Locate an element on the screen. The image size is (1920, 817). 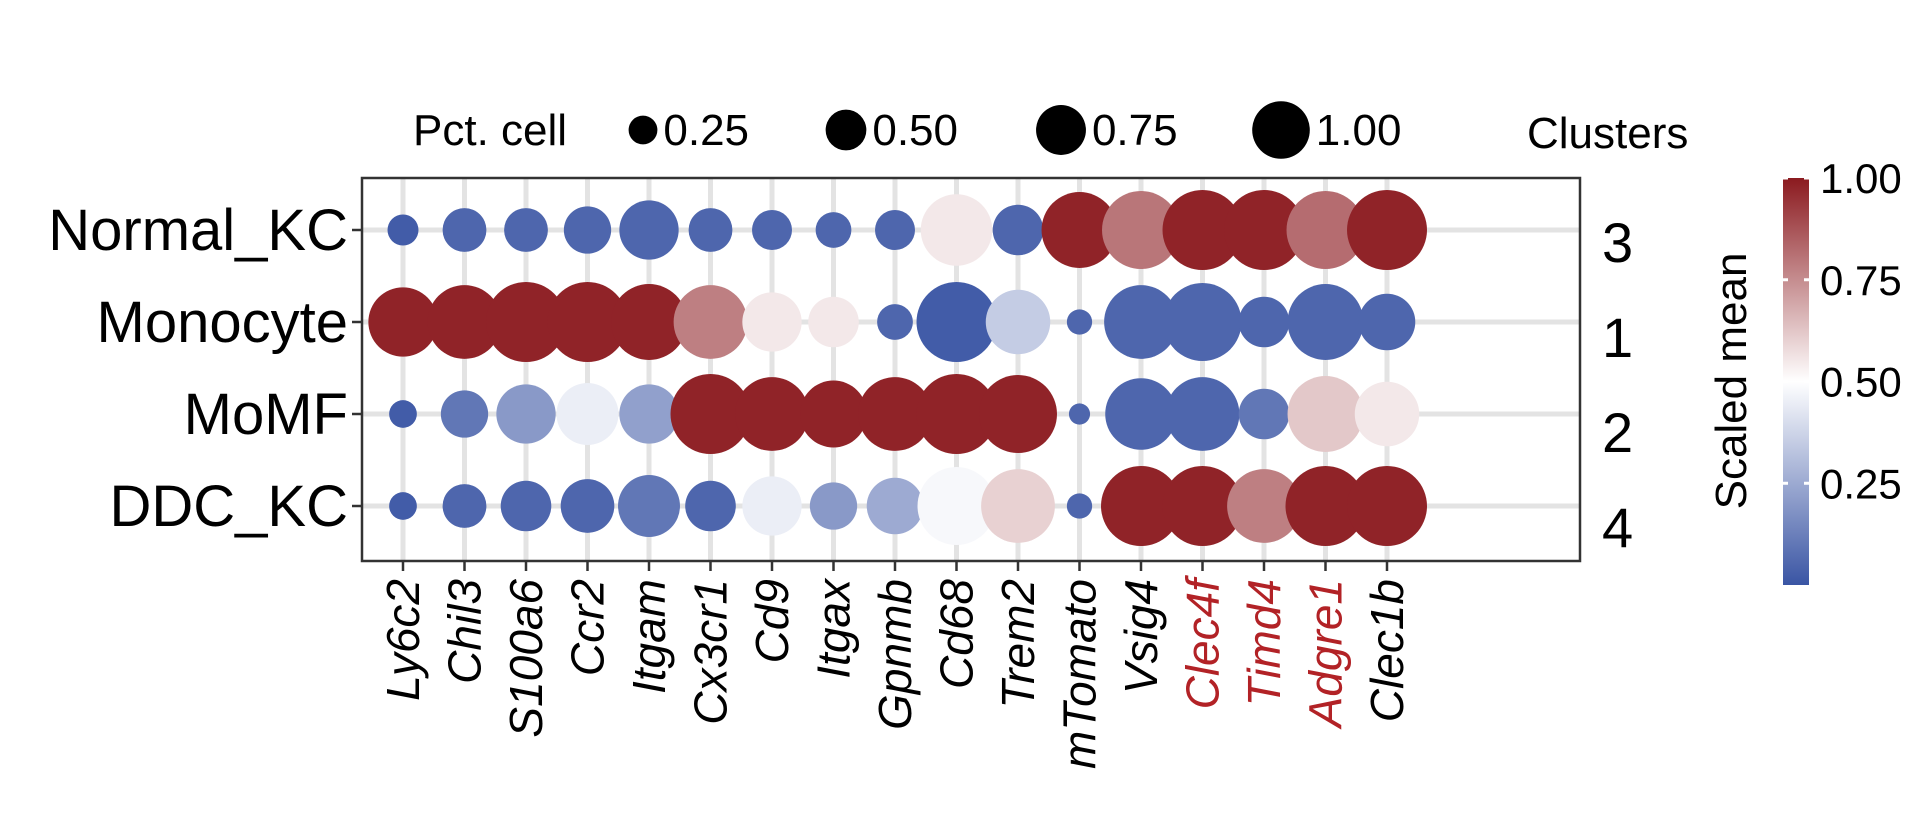
y-tick-label: MoMF is located at coordinates (266, 414).